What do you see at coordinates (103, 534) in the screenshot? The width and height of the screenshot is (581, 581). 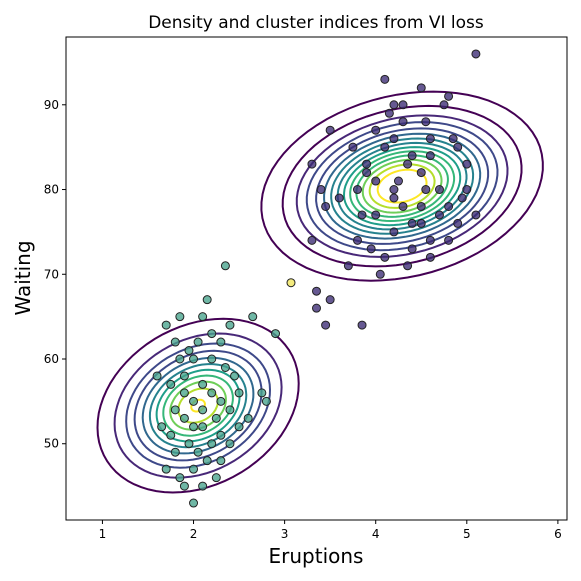 I see `x-tick-label: 1` at bounding box center [103, 534].